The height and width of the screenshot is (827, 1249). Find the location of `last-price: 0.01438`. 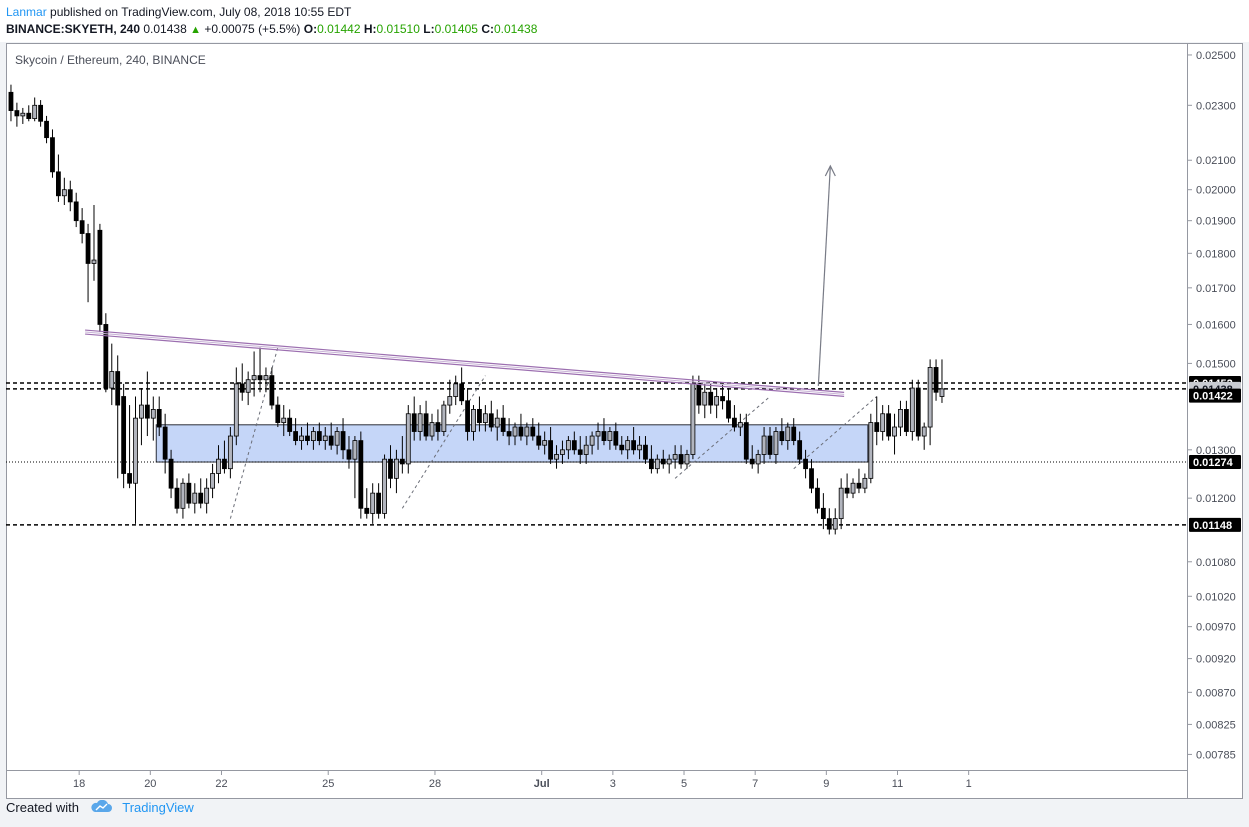

last-price: 0.01438 is located at coordinates (165, 29).